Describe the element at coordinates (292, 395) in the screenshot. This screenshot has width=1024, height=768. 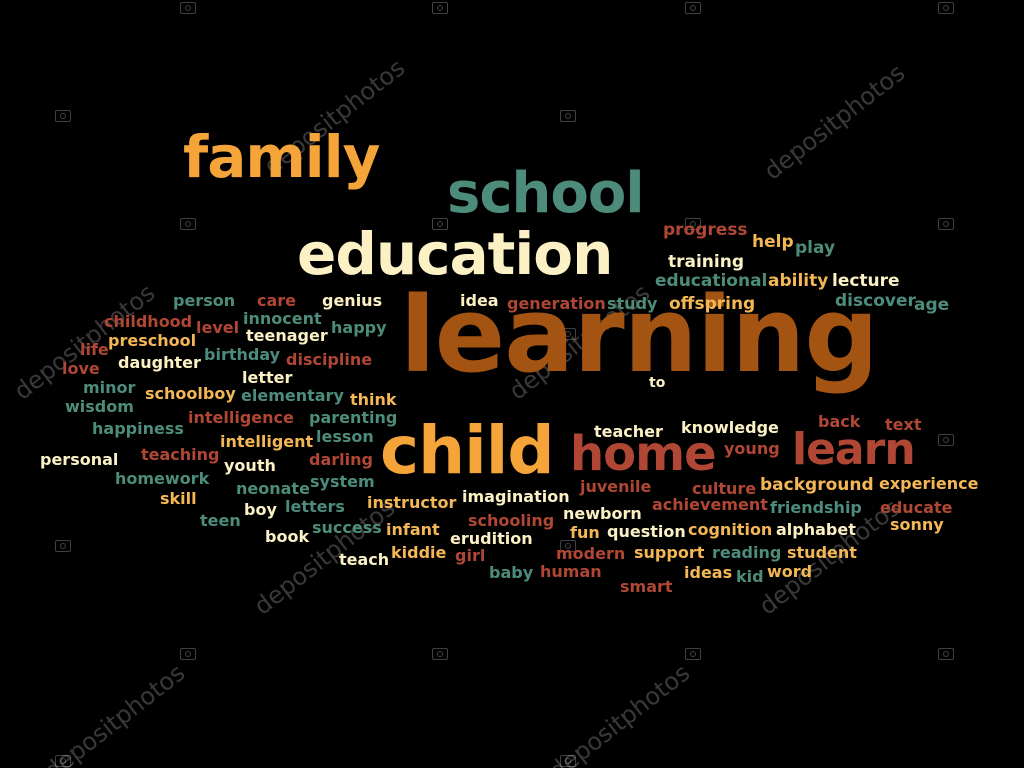
I see `word-elementary: elementary` at that location.